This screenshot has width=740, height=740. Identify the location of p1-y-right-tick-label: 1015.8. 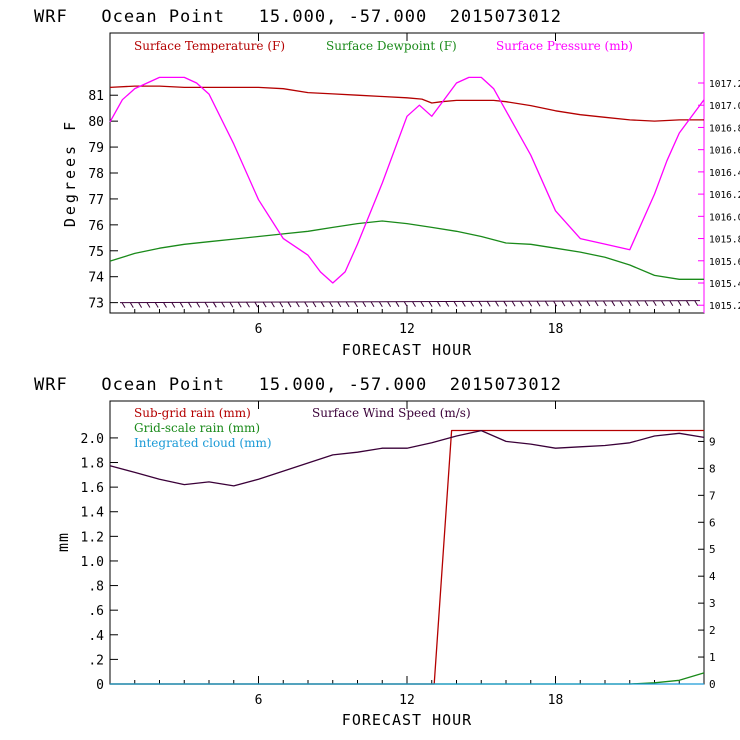
(724, 240).